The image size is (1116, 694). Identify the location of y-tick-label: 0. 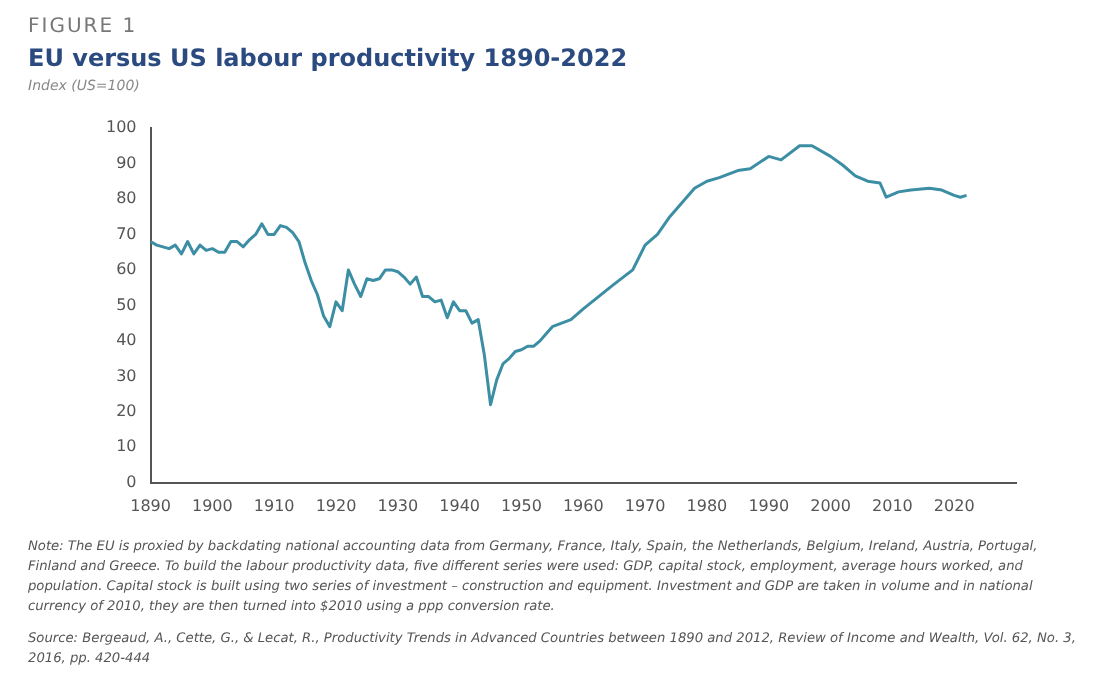
(131, 481).